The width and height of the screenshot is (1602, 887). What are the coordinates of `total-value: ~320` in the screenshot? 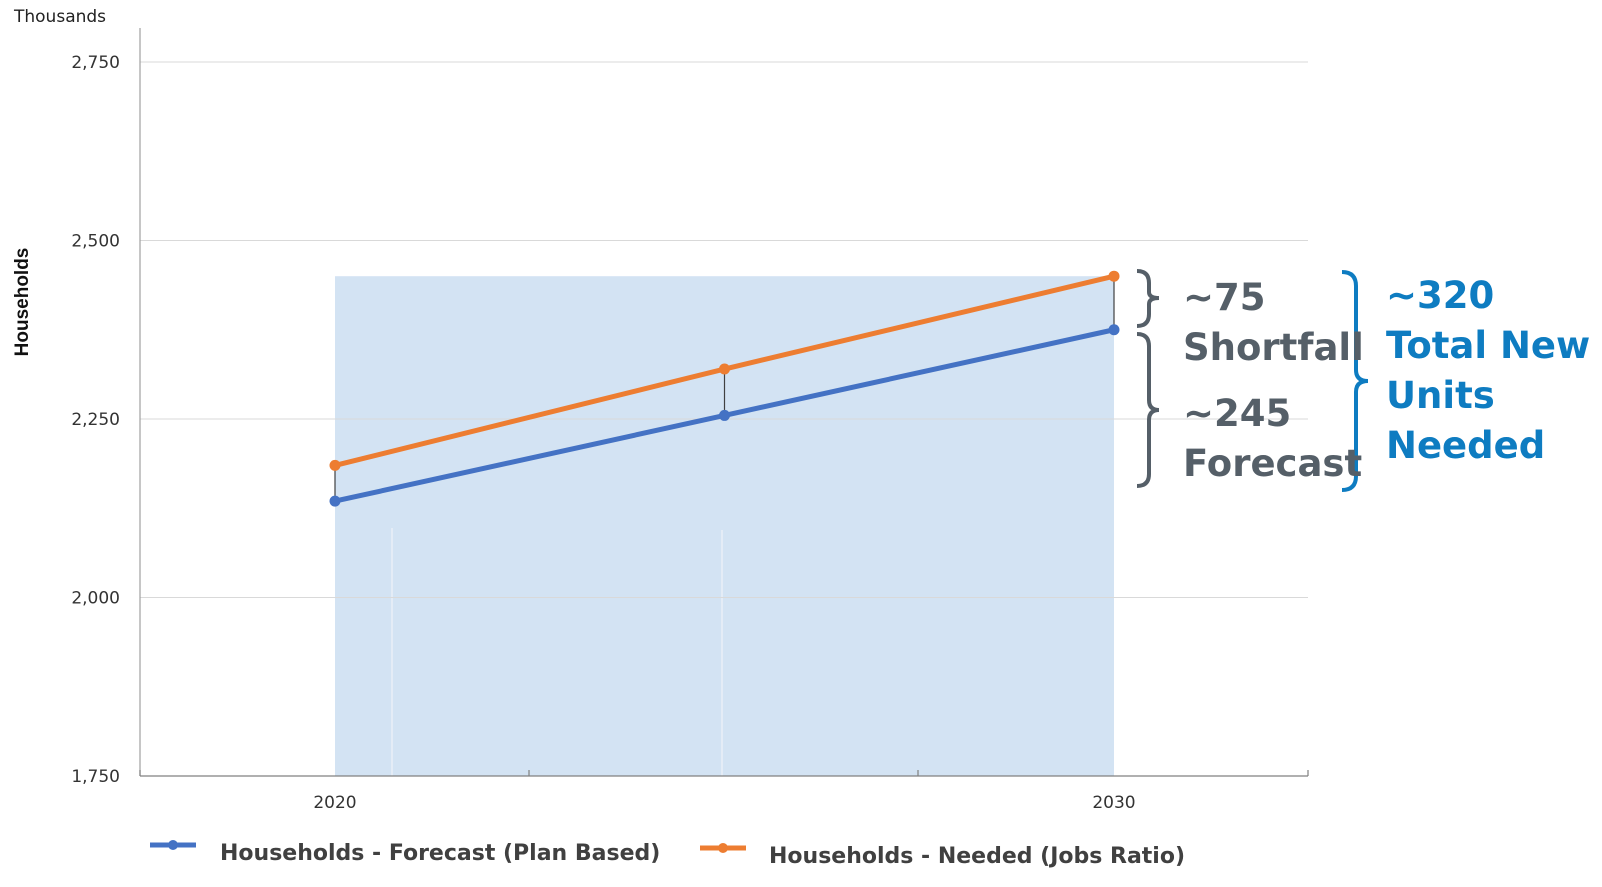 It's located at (1440, 295).